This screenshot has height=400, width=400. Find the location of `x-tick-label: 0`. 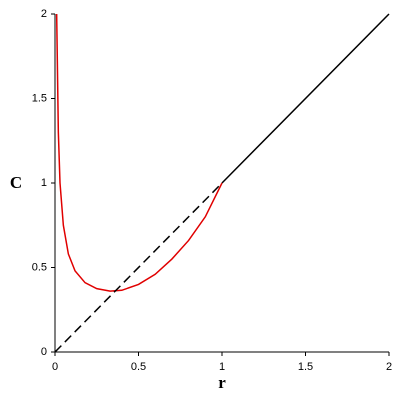

x-tick-label: 0 is located at coordinates (55, 367).